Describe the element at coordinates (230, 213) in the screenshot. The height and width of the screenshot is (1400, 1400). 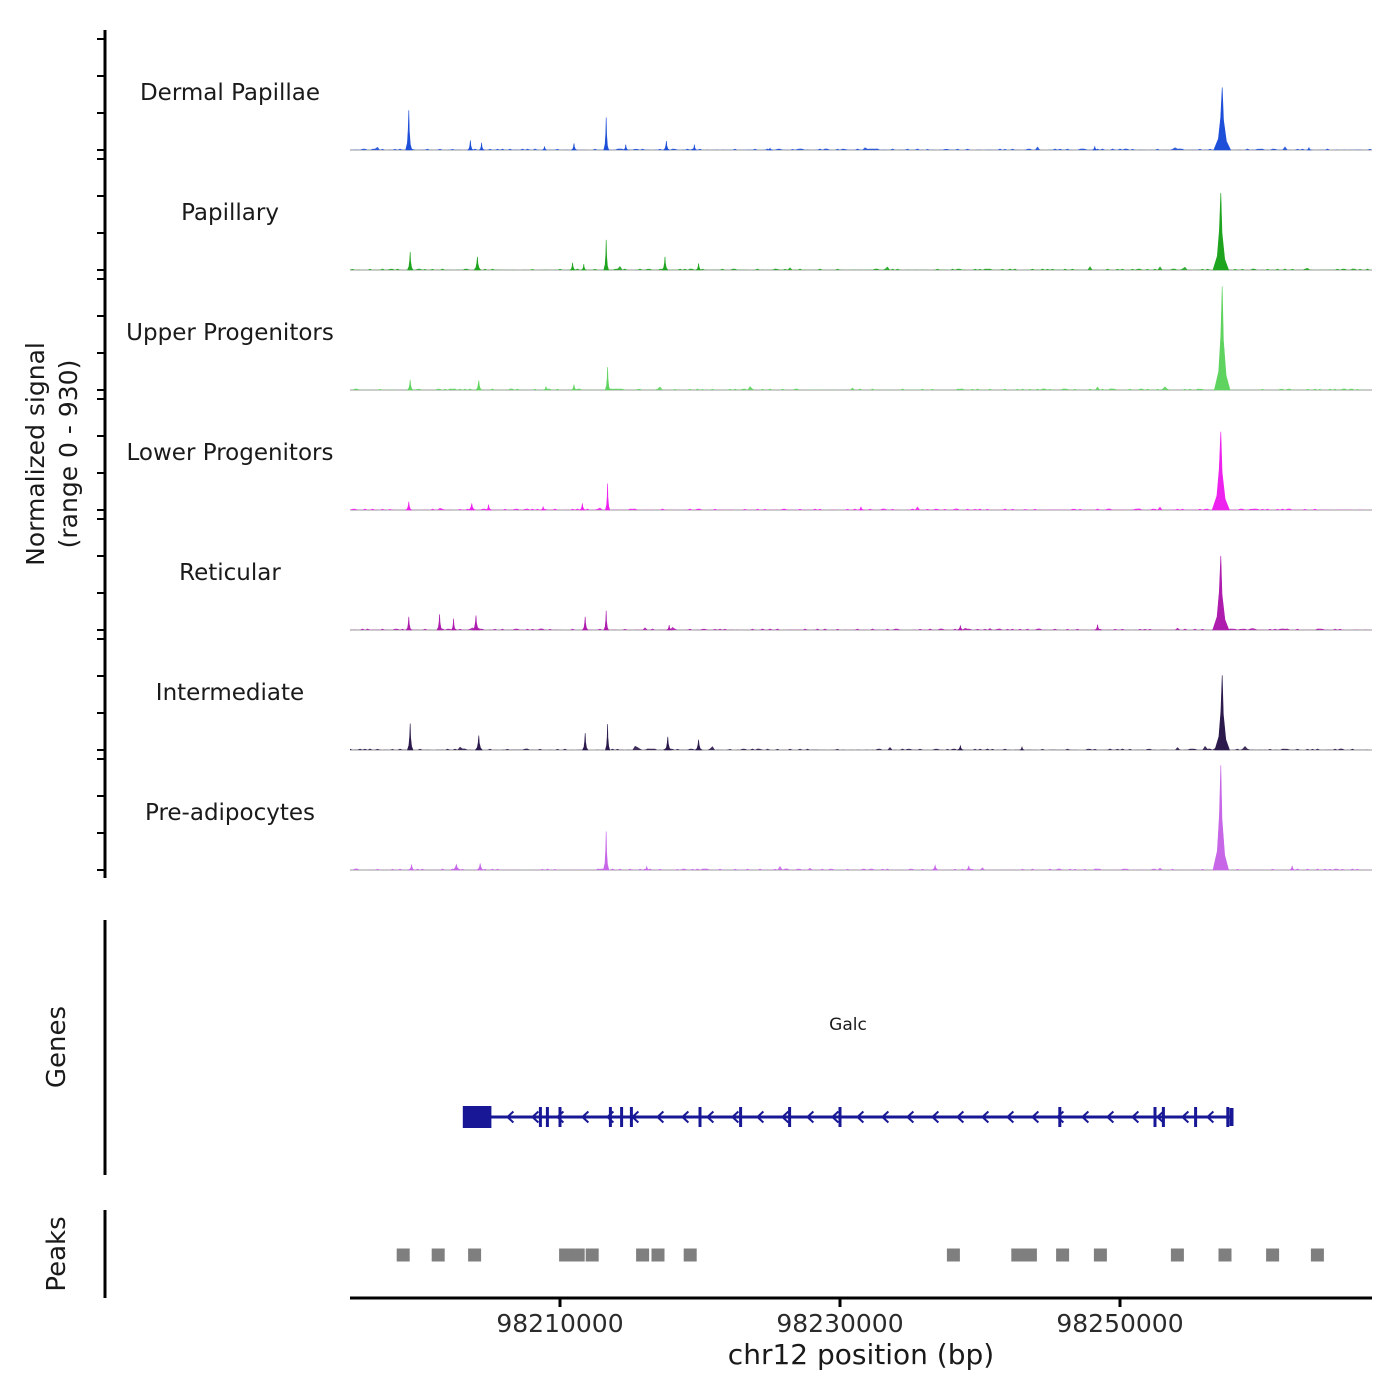
I see `track-label: Papillary` at that location.